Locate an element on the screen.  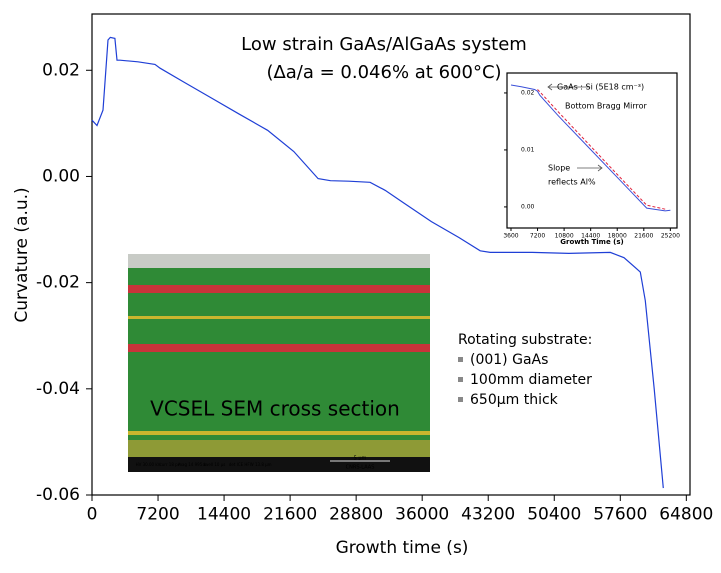
x-axis-title: Growth Time (s) is located at coordinates (591, 242).